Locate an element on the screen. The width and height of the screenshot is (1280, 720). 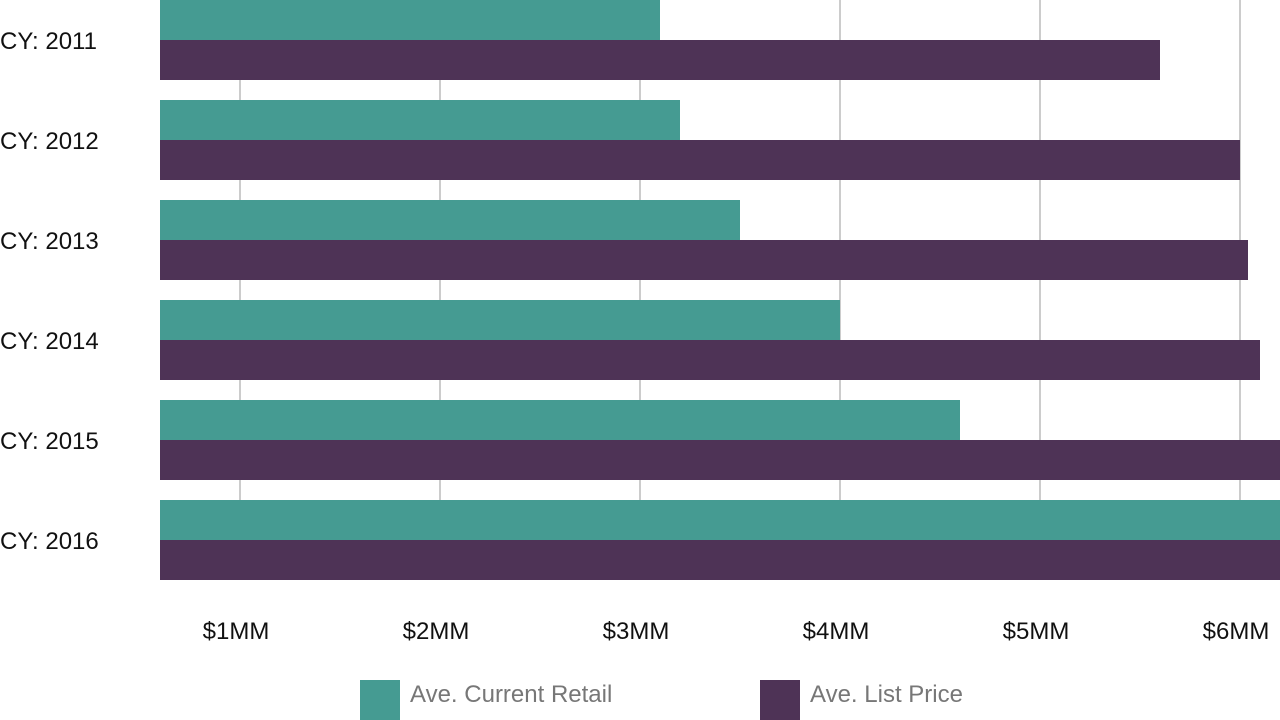
x-tick-label: $3MM is located at coordinates (636, 631).